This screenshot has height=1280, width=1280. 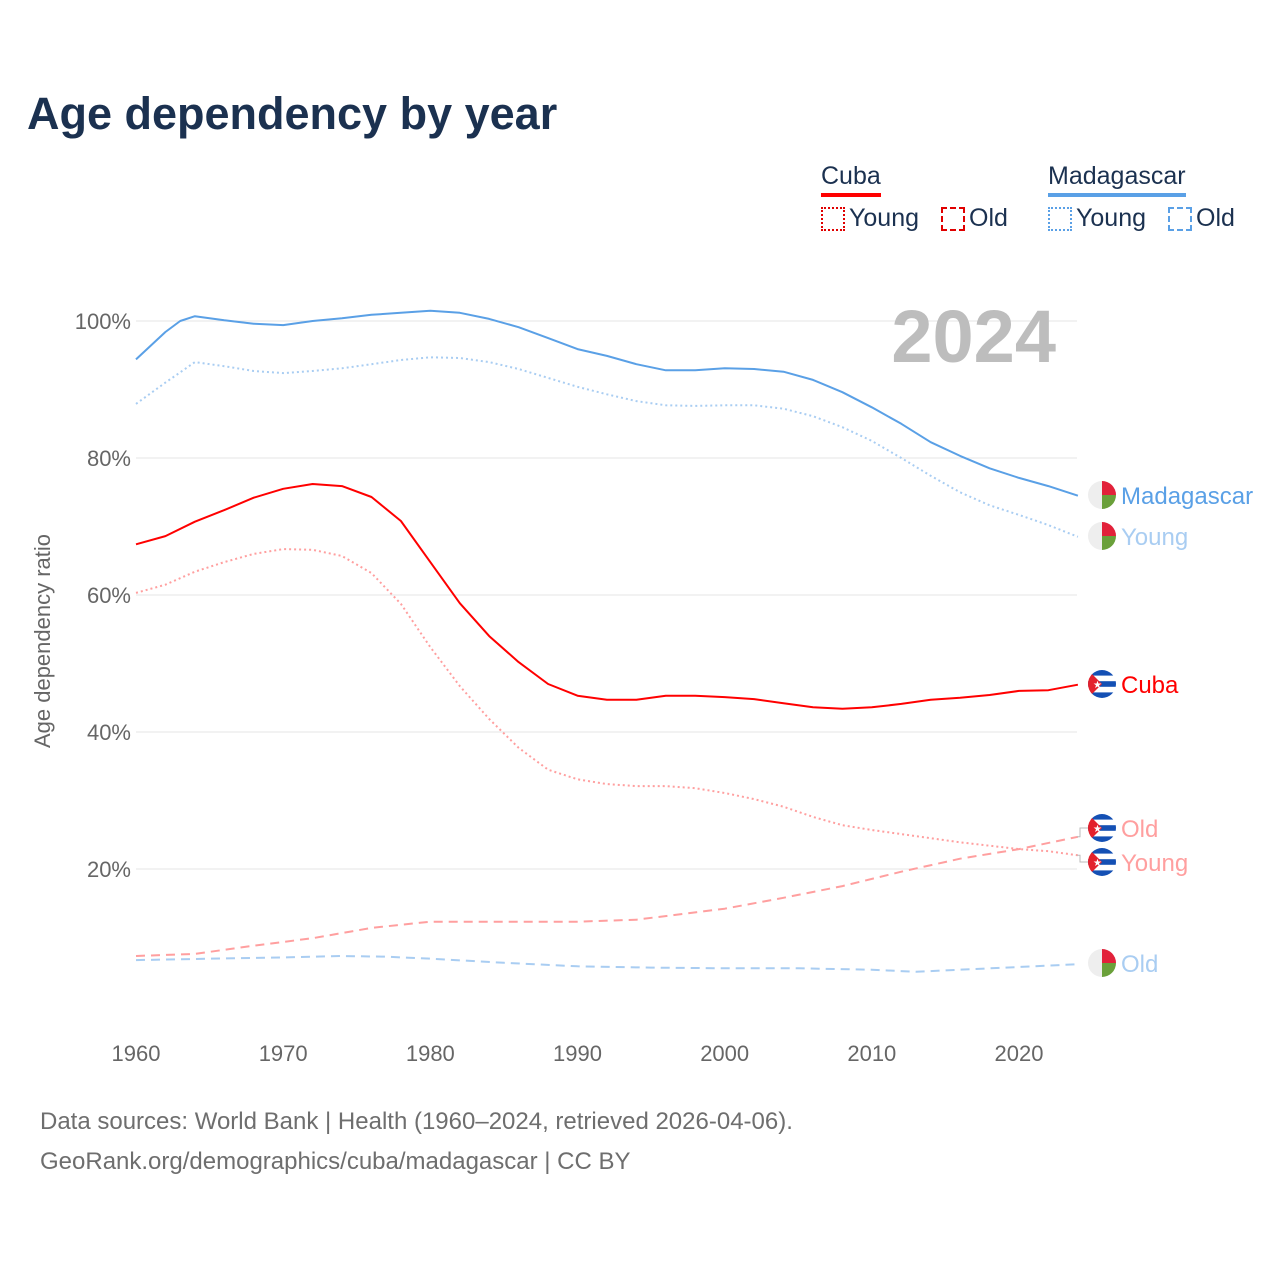 I want to click on series-line-madagascar, so click(x=607, y=403).